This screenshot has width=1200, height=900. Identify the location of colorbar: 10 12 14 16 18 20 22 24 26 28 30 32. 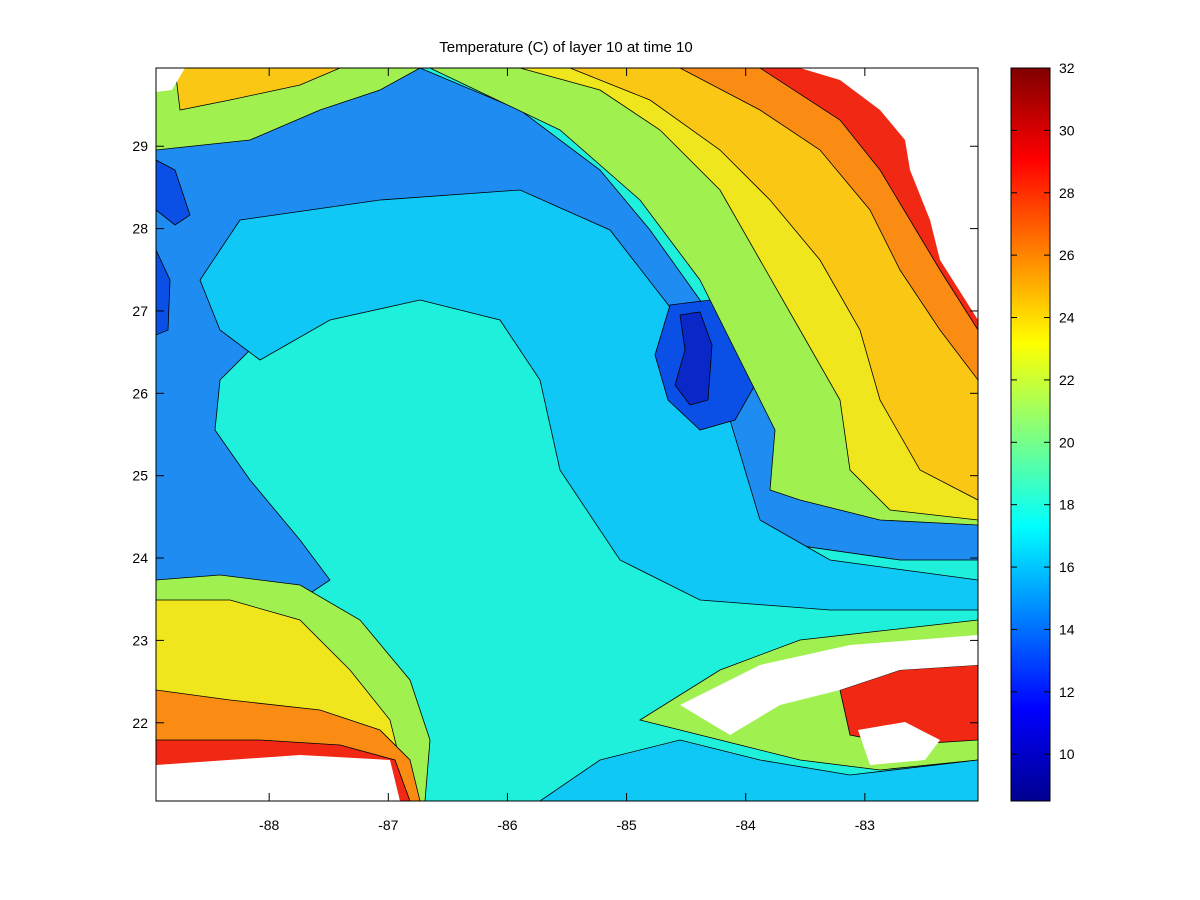
(1042, 431).